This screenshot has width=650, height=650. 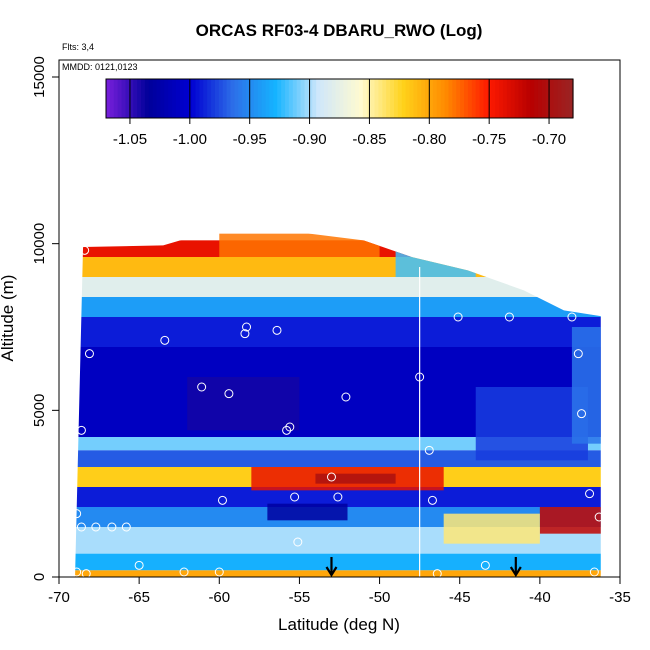 I want to click on y-tick-label: 5000, so click(x=39, y=410).